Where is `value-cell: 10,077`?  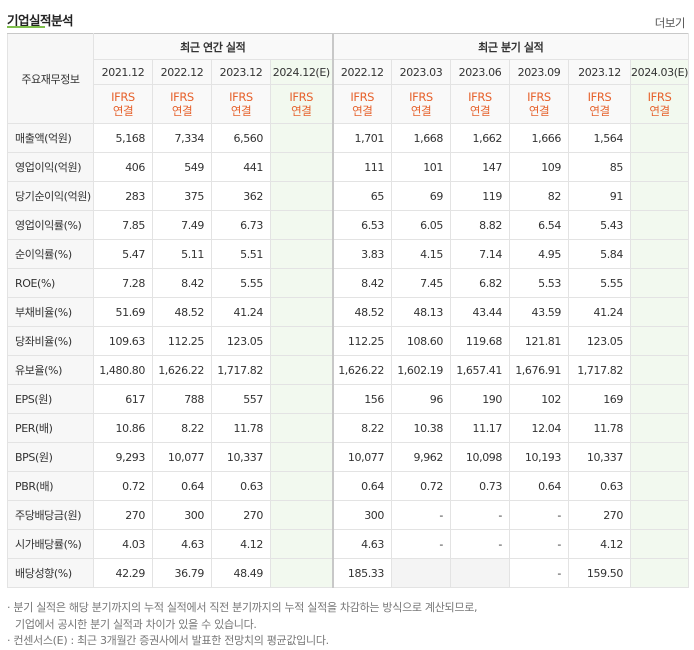 value-cell: 10,077 is located at coordinates (361, 457).